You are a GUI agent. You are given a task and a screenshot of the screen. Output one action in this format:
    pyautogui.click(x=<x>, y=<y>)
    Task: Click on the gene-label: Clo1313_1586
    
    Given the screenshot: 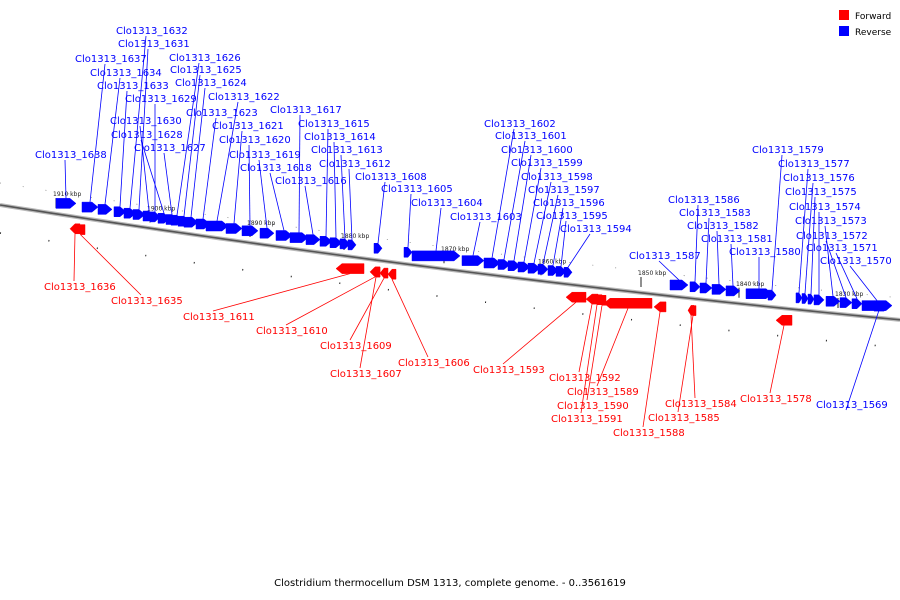 What is the action you would take?
    pyautogui.click(x=704, y=200)
    